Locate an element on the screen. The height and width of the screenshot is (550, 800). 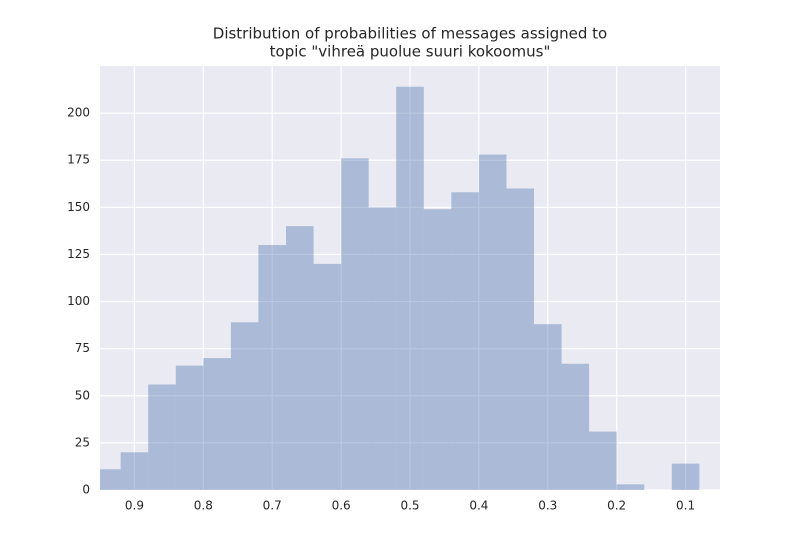
x-tick-label: 0.5 is located at coordinates (409, 506).